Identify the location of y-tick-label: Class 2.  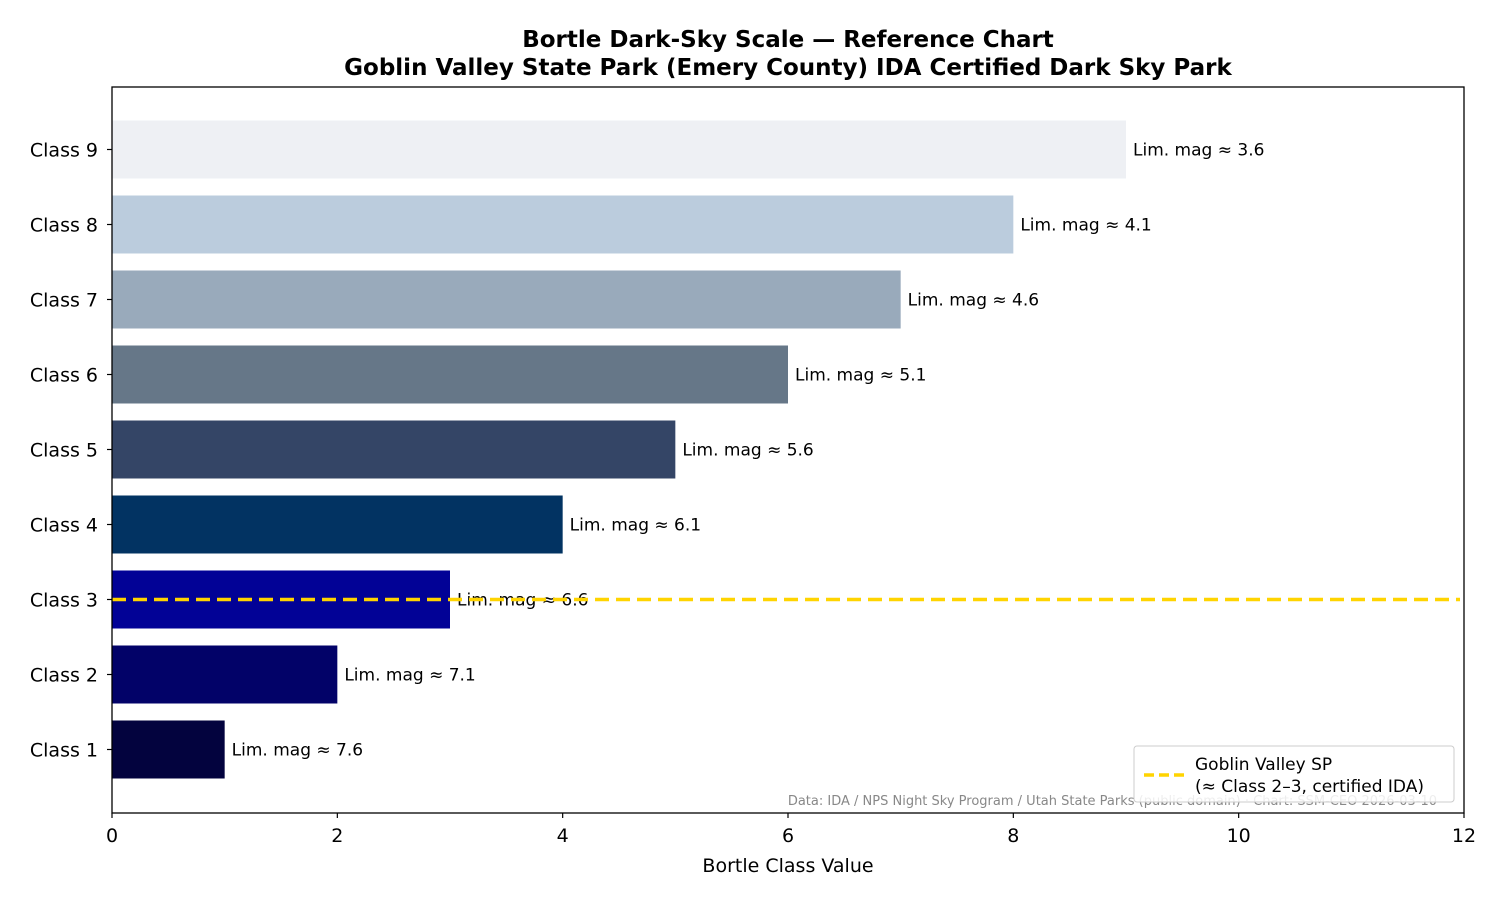
(64, 676).